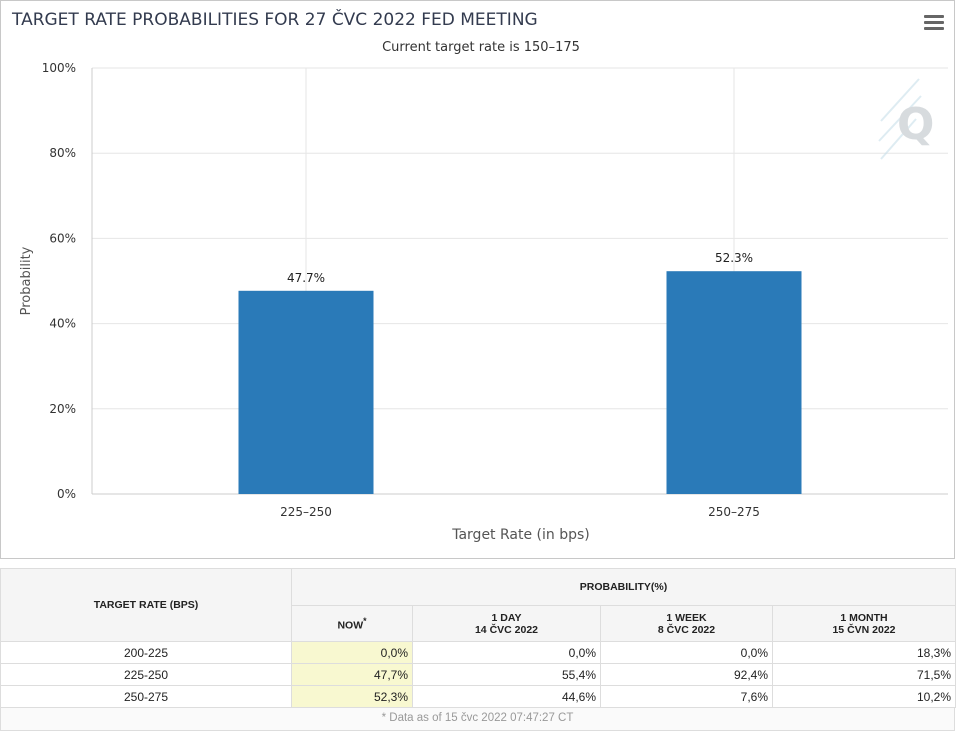 Image resolution: width=959 pixels, height=735 pixels. Describe the element at coordinates (62, 238) in the screenshot. I see `y-tick-label: 60%` at that location.